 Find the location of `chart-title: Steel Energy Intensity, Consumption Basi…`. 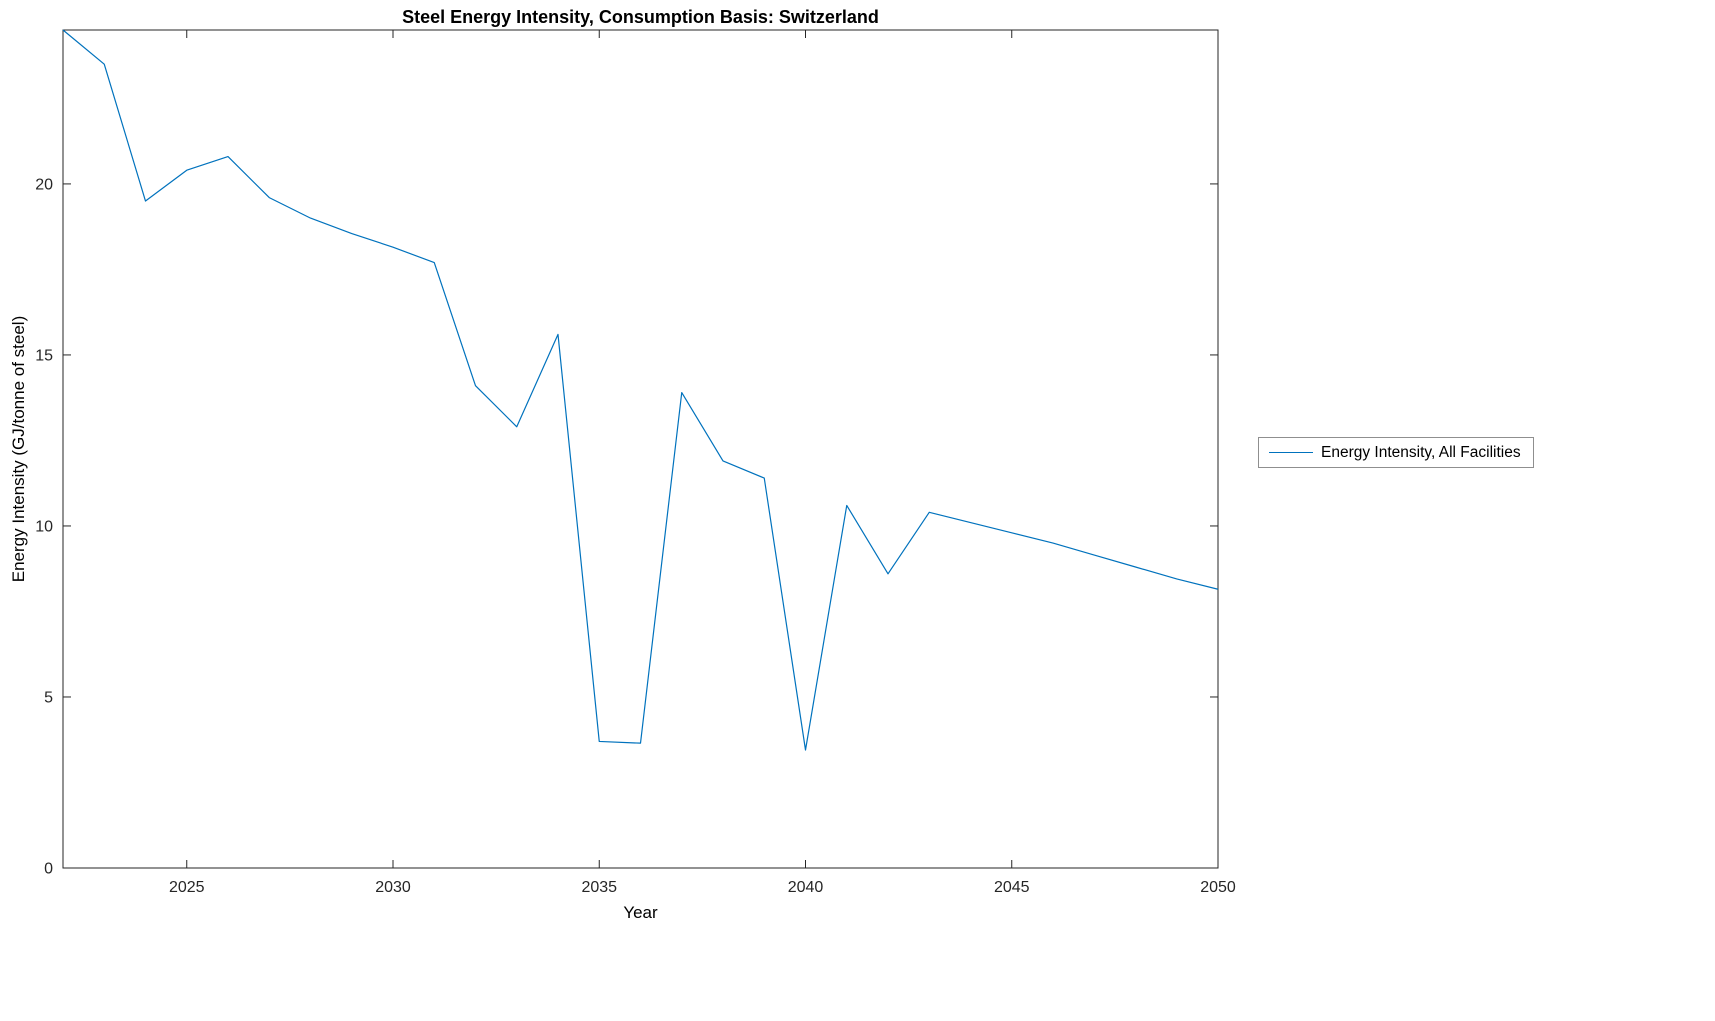

chart-title: Steel Energy Intensity, Consumption Basi… is located at coordinates (640, 17).